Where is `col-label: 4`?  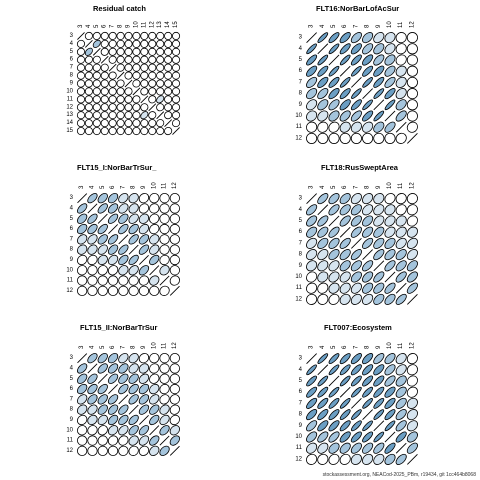 col-label: 4 is located at coordinates (323, 347).